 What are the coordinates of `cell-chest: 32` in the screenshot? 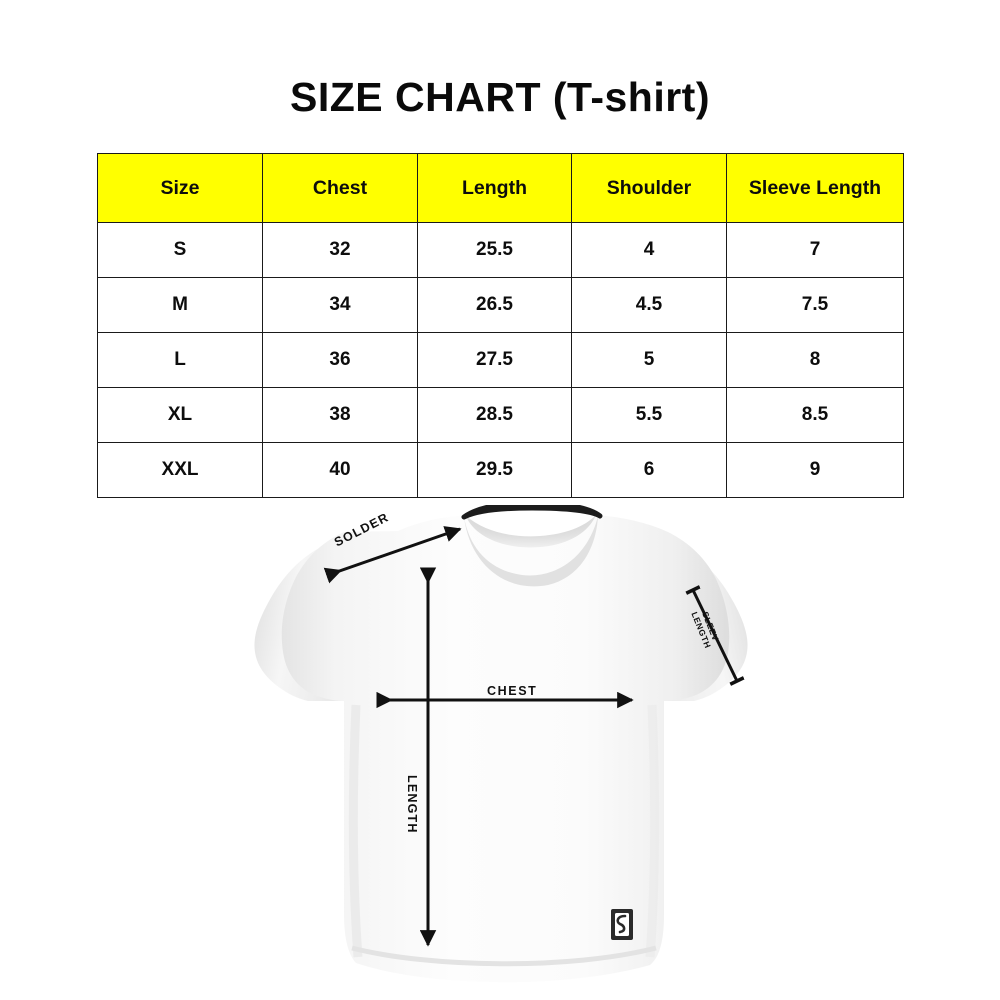 It's located at (340, 250).